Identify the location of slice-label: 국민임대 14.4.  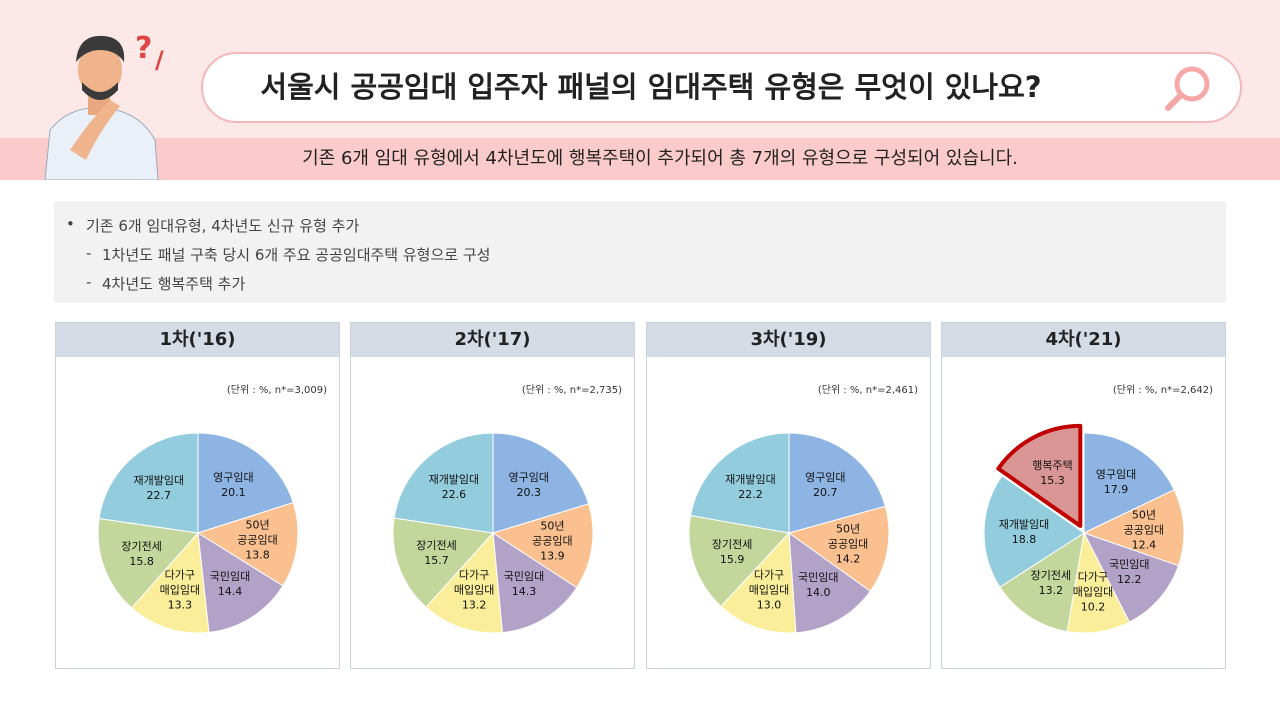
(230, 584).